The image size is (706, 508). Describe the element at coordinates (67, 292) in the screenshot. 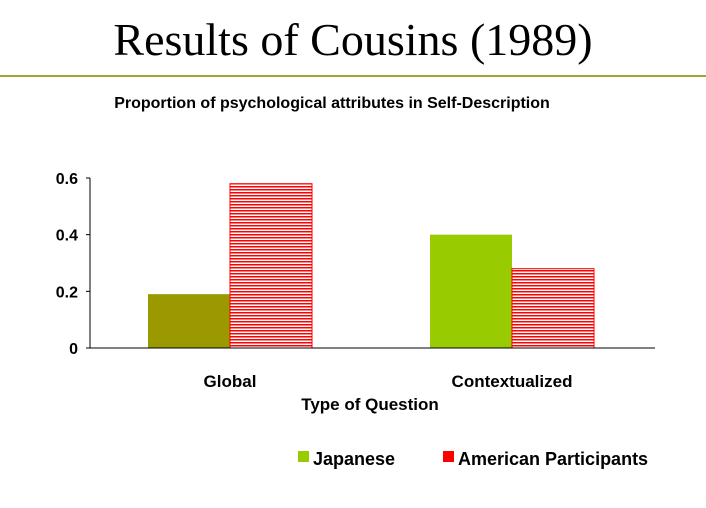

I see `y-tick-label: 0.2` at that location.